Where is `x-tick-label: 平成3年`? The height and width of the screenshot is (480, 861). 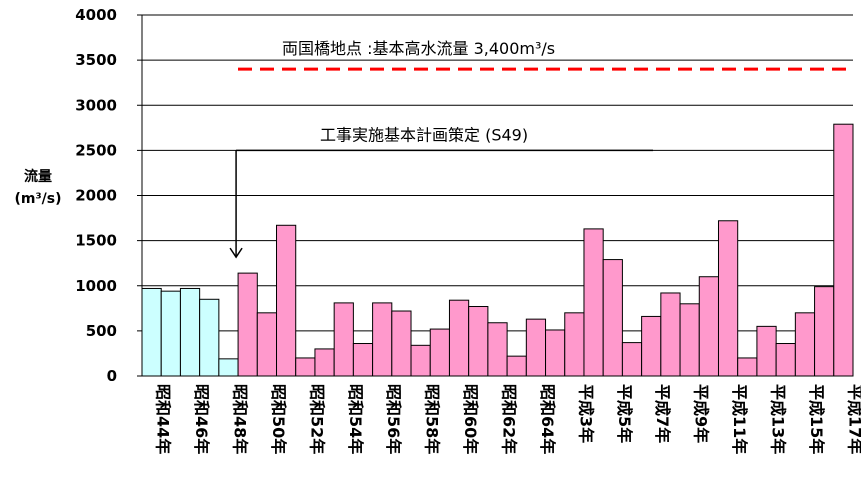
x-tick-label: 平成3年 is located at coordinates (585, 413).